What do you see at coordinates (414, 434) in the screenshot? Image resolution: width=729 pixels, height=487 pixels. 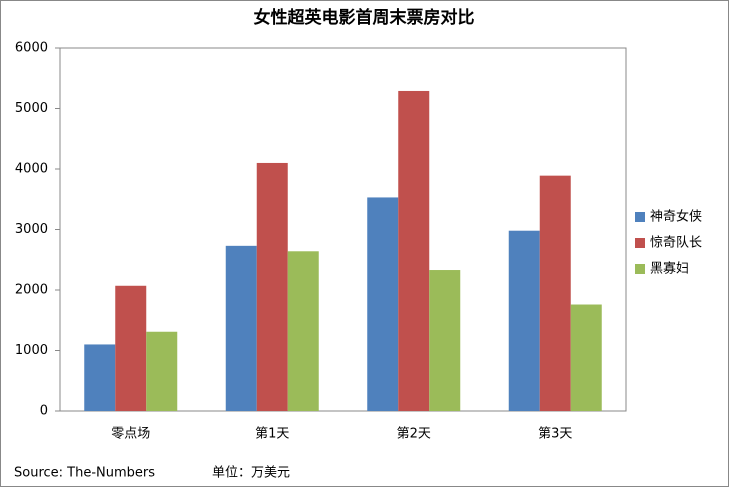 I see `x-tick-label: 第2天` at bounding box center [414, 434].